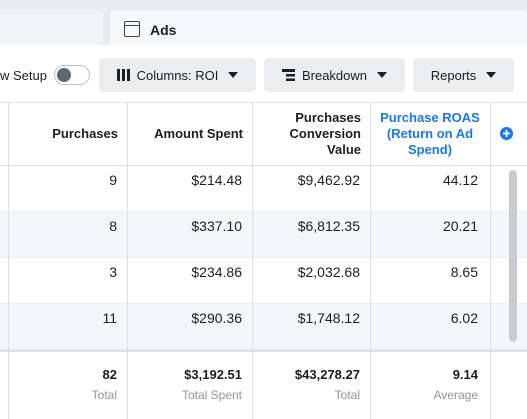 This screenshot has height=419, width=527. Describe the element at coordinates (163, 30) in the screenshot. I see `tab-label: Ads` at that location.